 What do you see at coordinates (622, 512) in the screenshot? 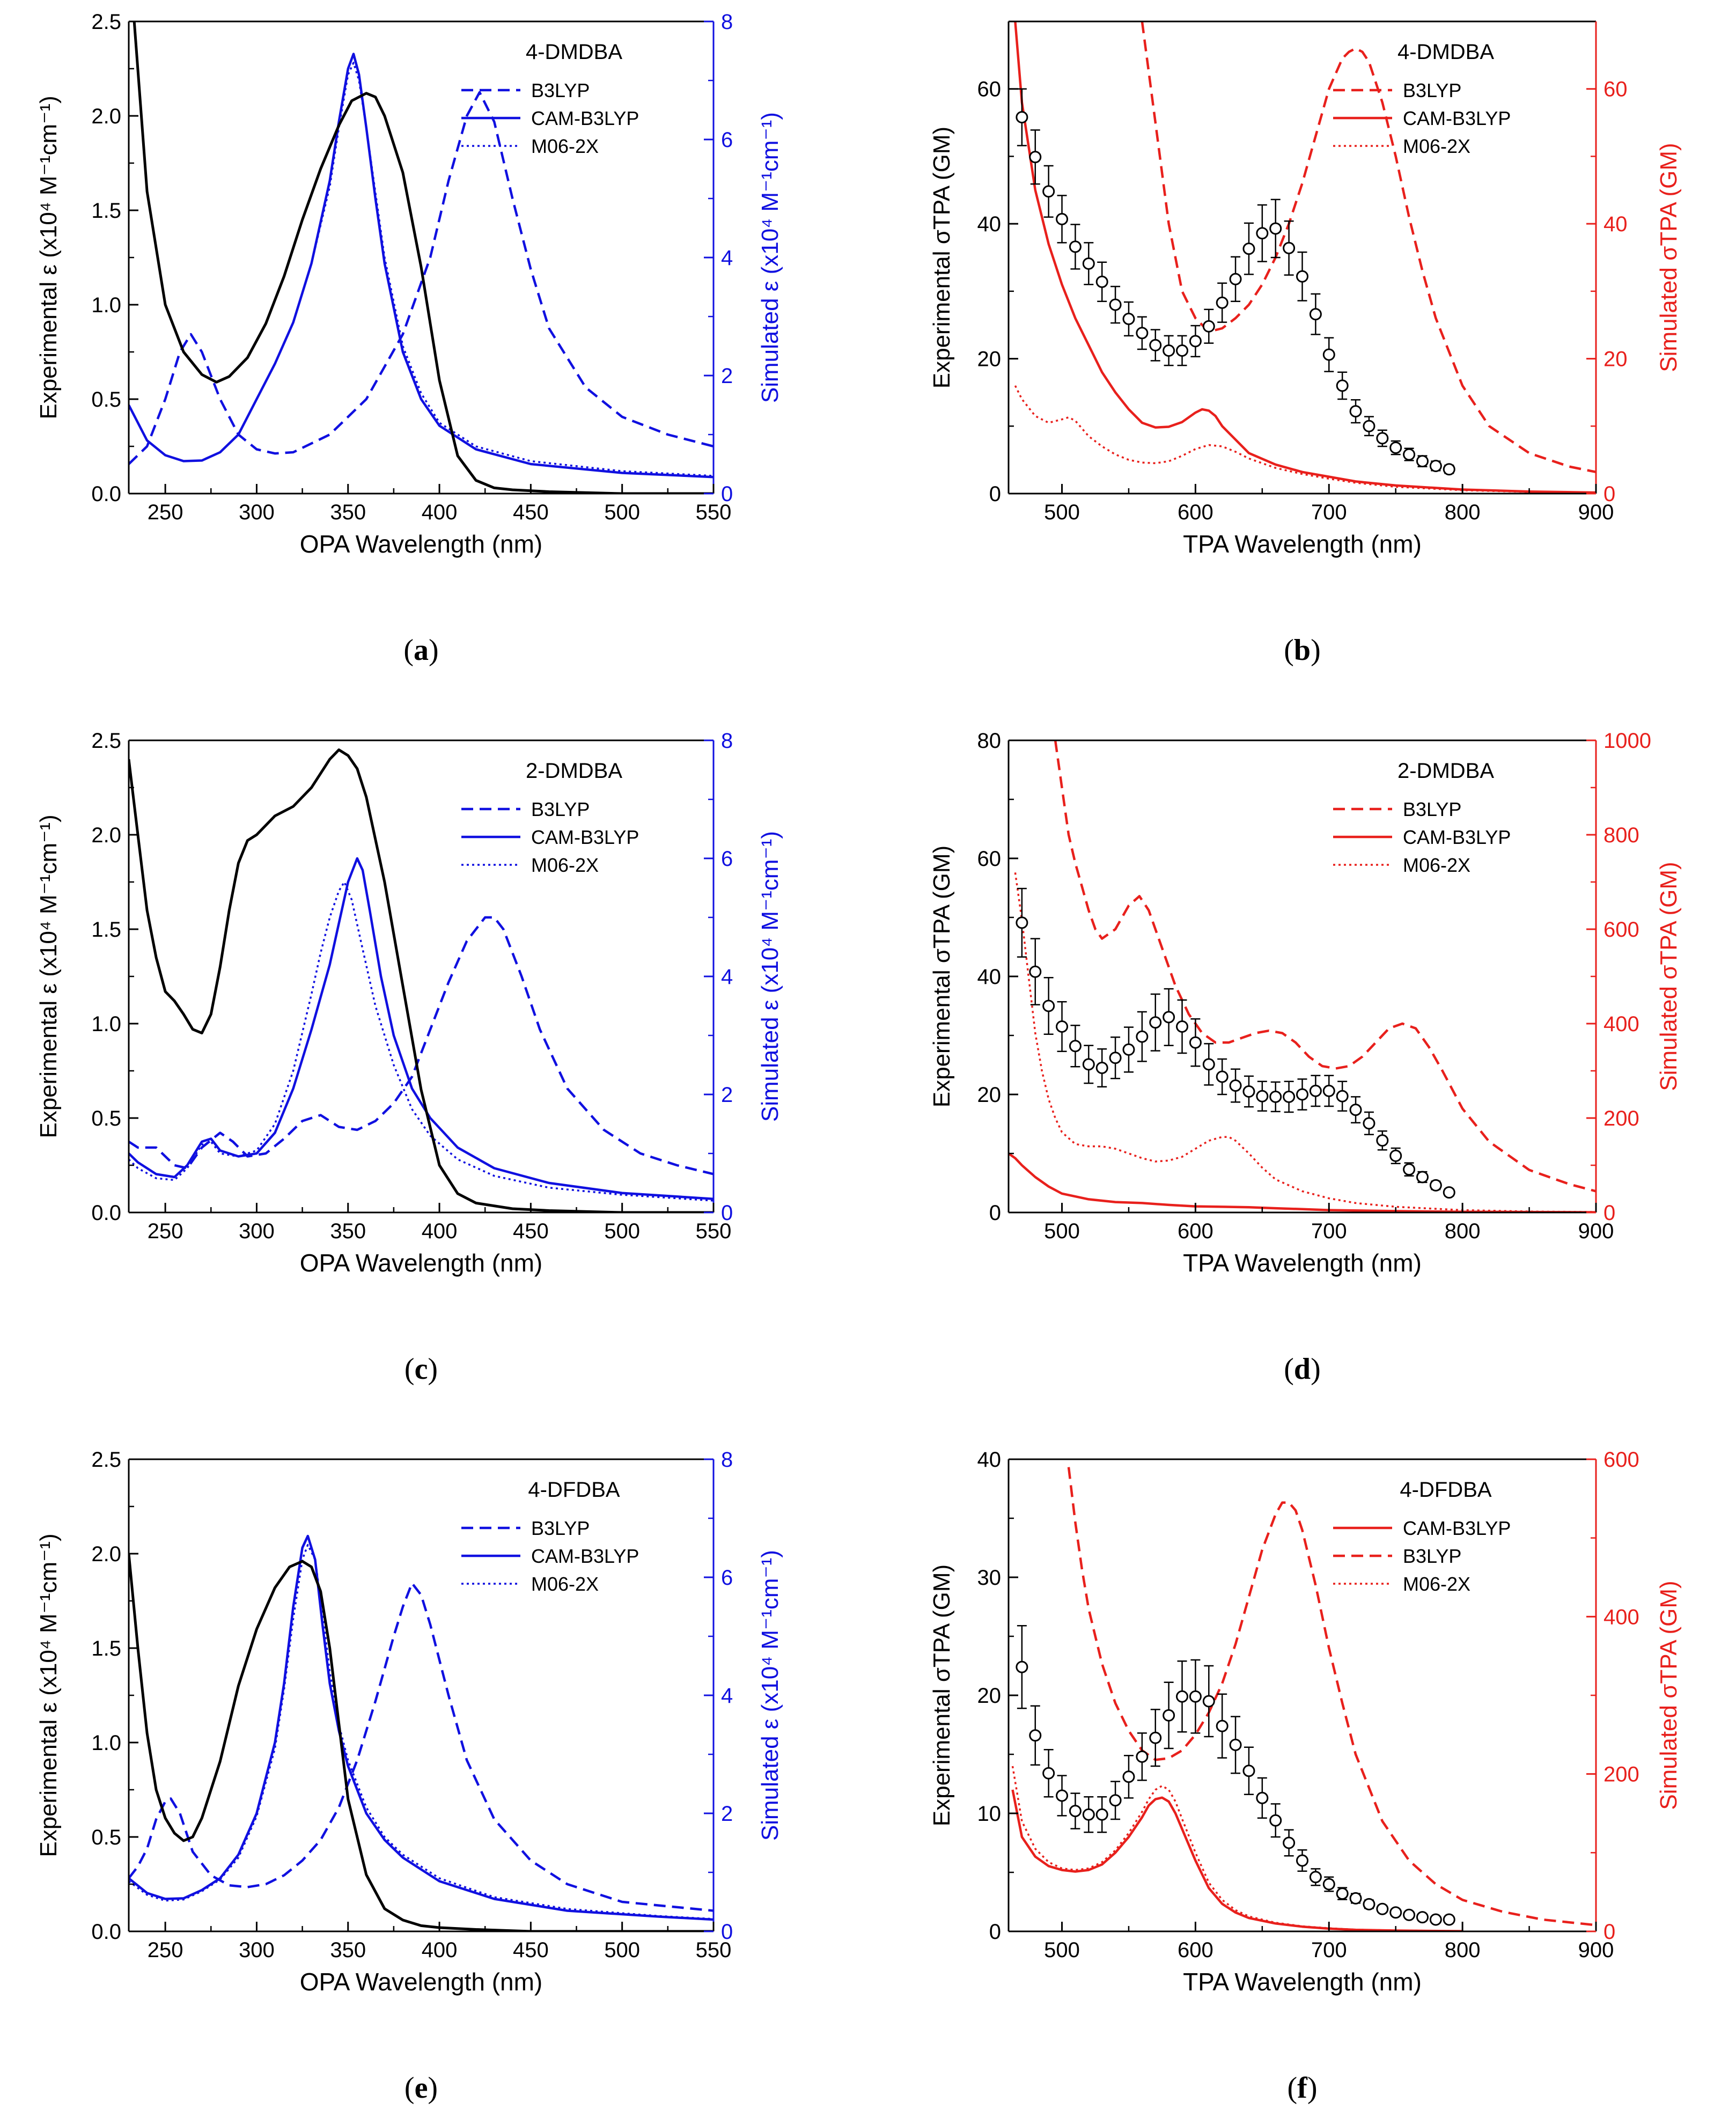
I see `x-tick-label: 500` at bounding box center [622, 512].